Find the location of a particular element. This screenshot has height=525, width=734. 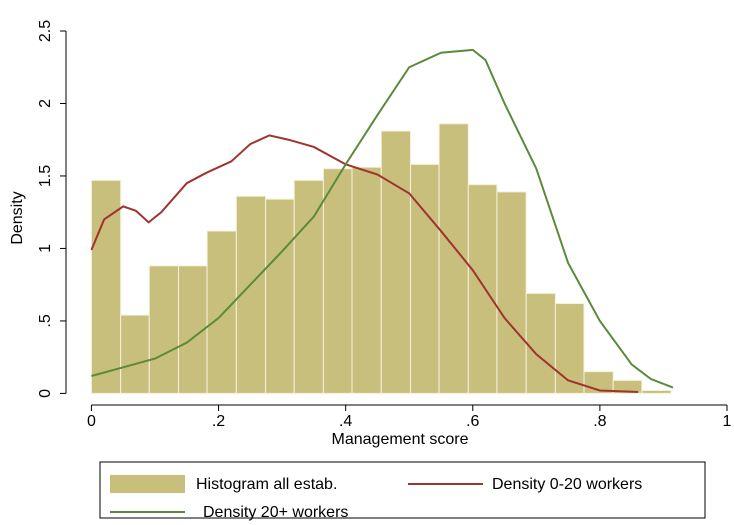

x-tick-label: .4 is located at coordinates (345, 421).